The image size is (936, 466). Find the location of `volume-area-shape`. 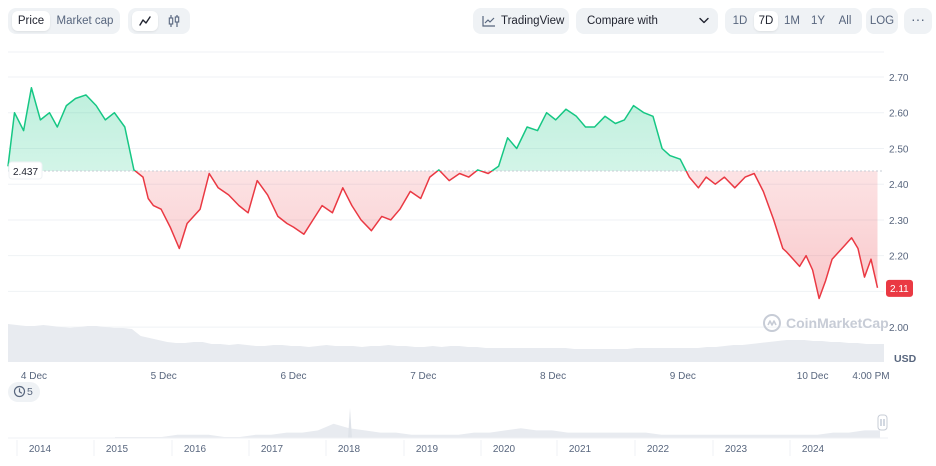

volume-area-shape is located at coordinates (446, 343).